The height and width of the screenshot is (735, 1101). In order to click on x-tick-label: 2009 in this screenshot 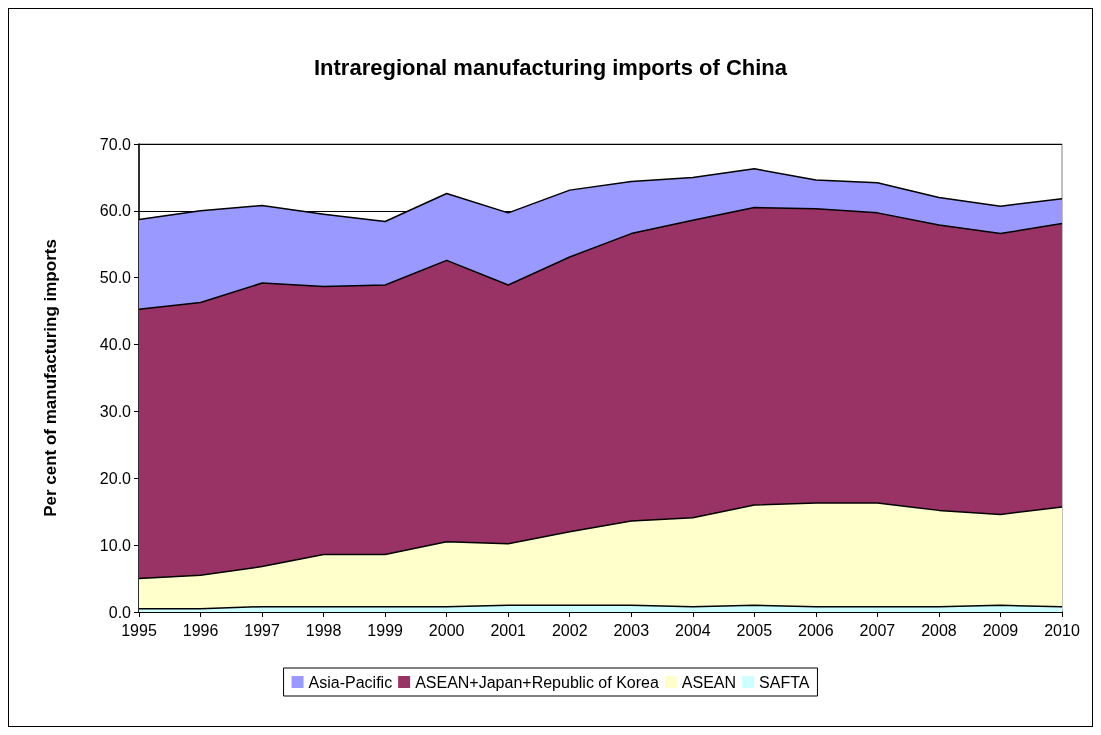, I will do `click(1000, 630)`.